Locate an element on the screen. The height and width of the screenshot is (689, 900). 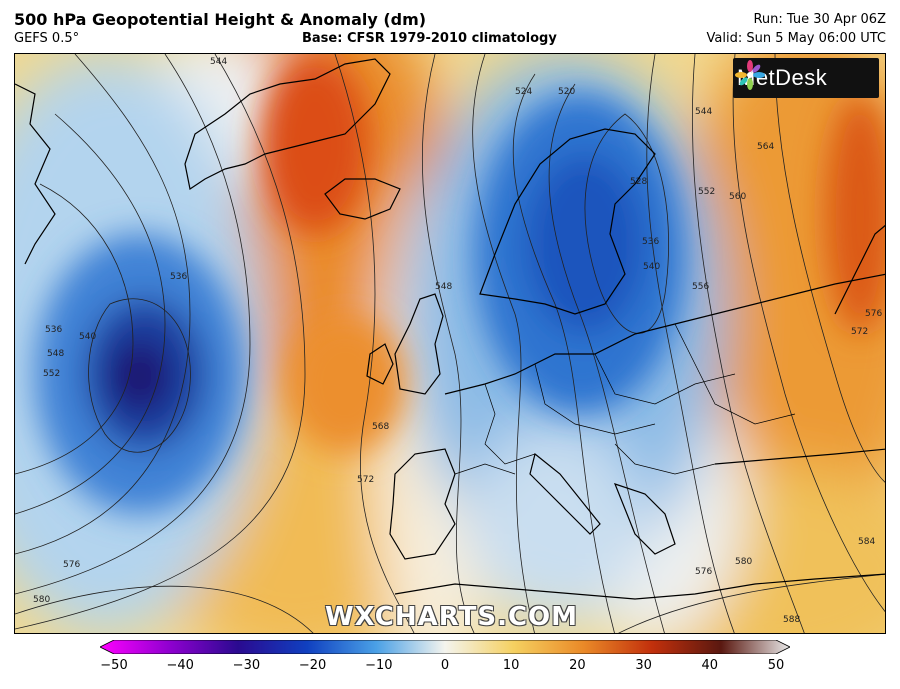
coastline-britain is located at coordinates (419, 344).